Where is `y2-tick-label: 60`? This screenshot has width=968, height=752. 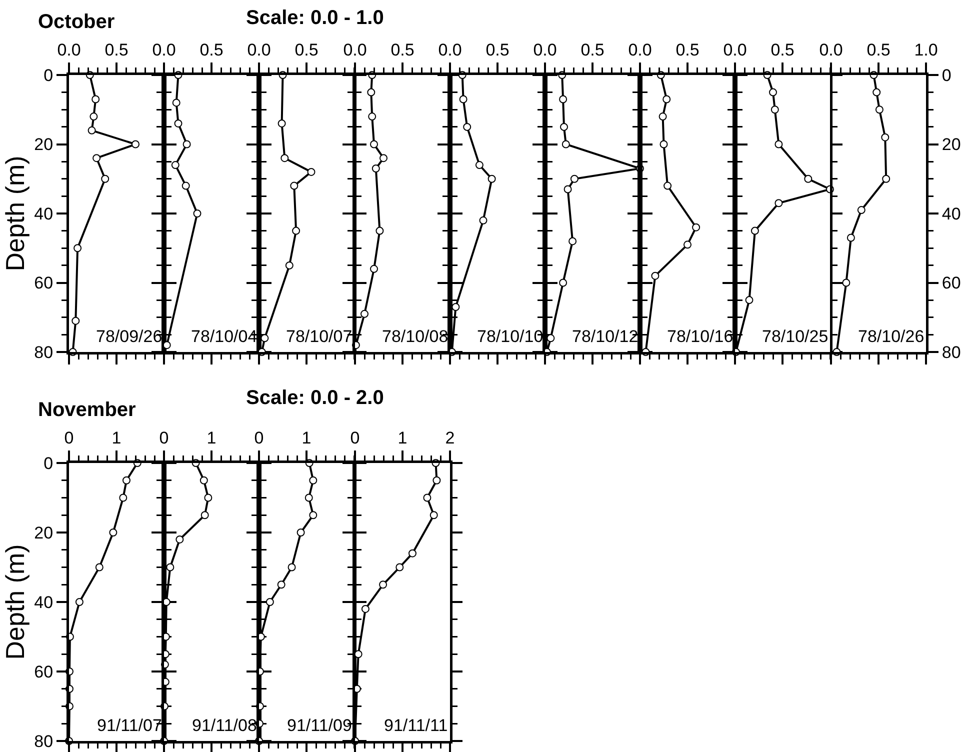
y2-tick-label: 60 is located at coordinates (951, 283).